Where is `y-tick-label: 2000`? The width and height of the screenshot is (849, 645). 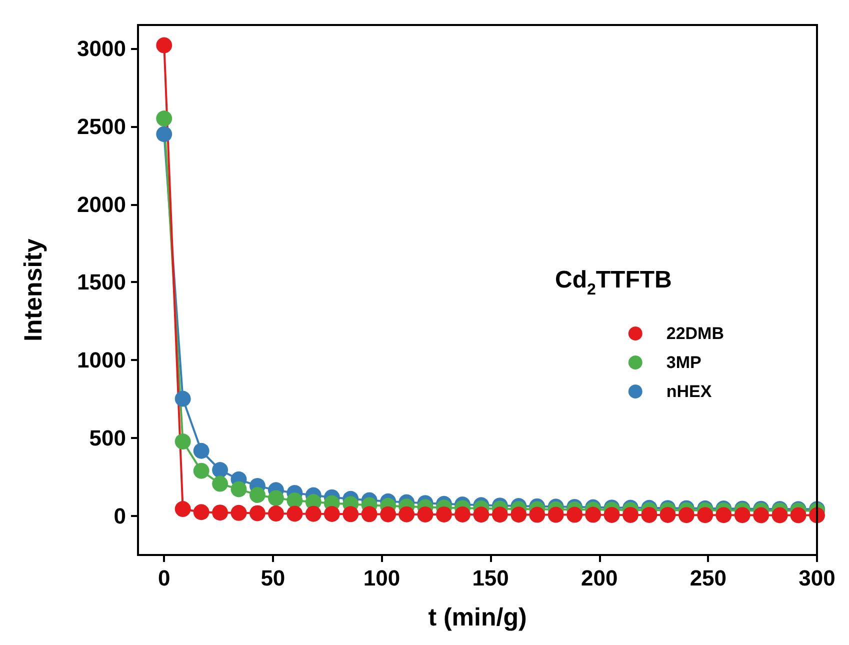 y-tick-label: 2000 is located at coordinates (101, 204).